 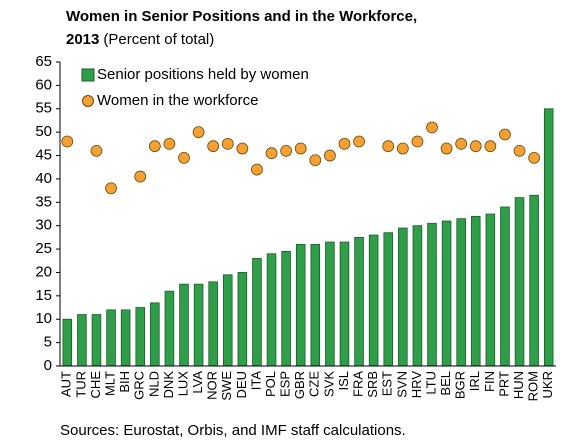 What do you see at coordinates (43, 318) in the screenshot?
I see `y-tick-label: 10` at bounding box center [43, 318].